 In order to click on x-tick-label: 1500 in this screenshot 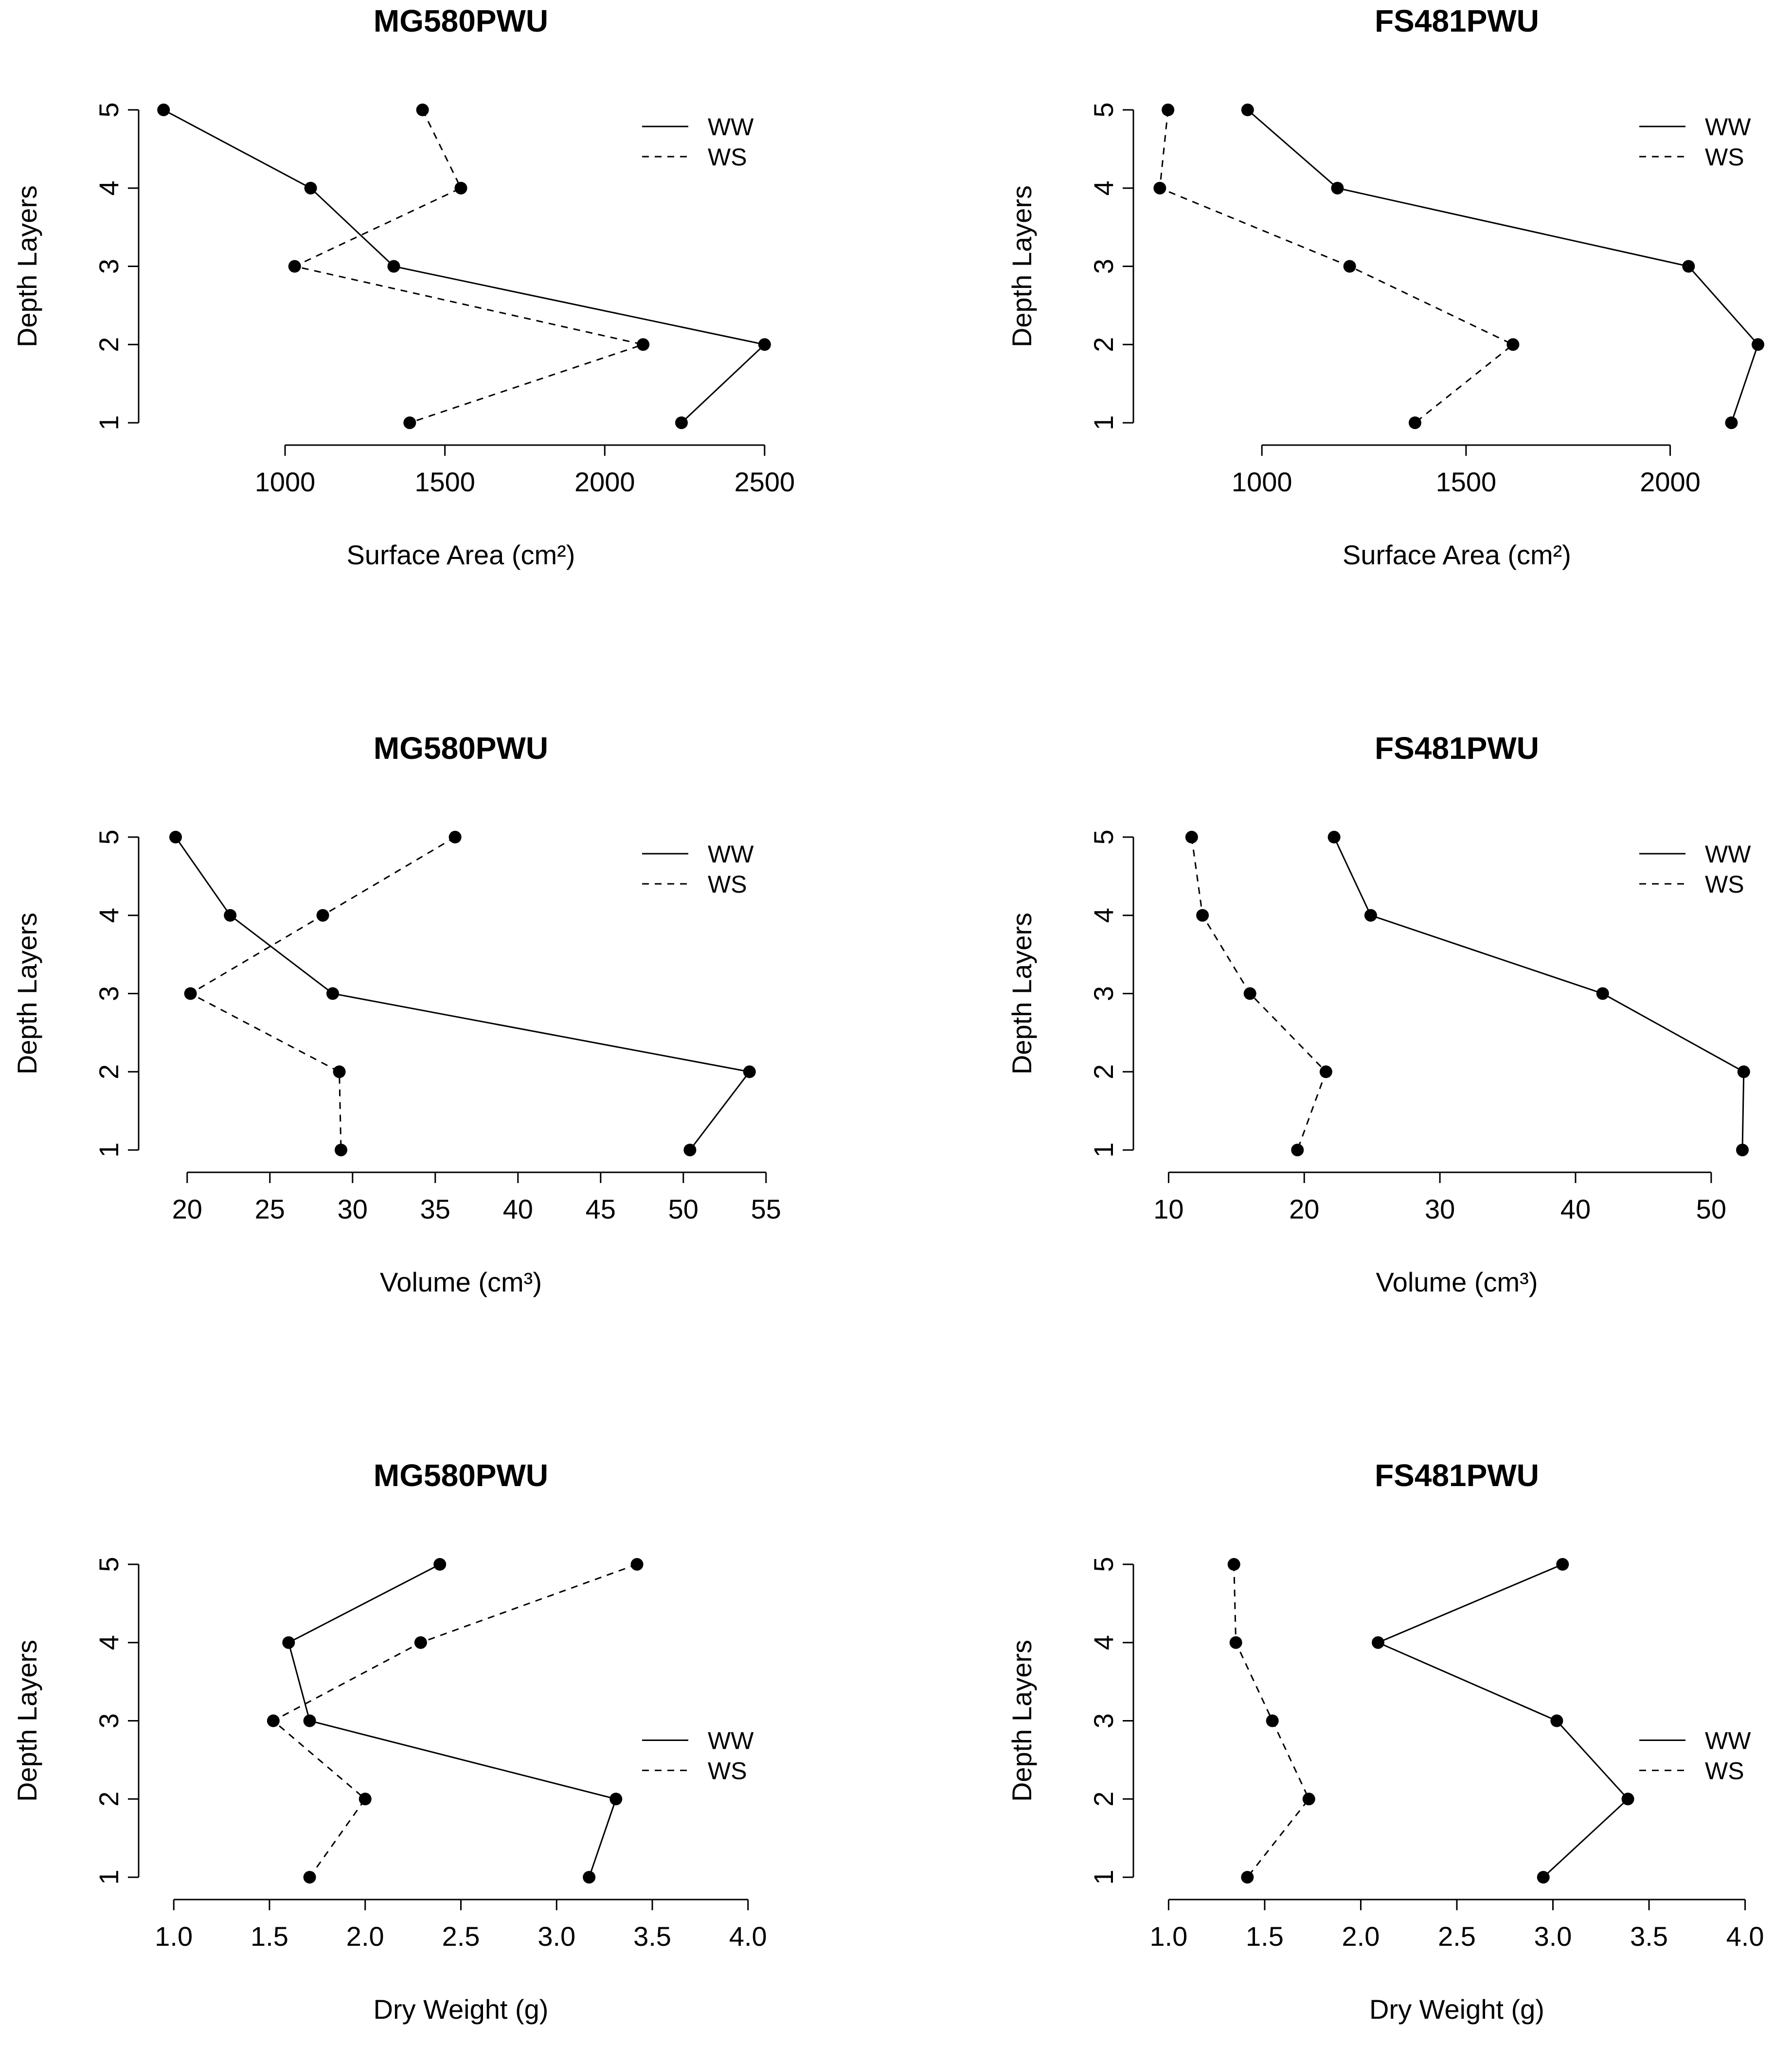, I will do `click(445, 481)`.